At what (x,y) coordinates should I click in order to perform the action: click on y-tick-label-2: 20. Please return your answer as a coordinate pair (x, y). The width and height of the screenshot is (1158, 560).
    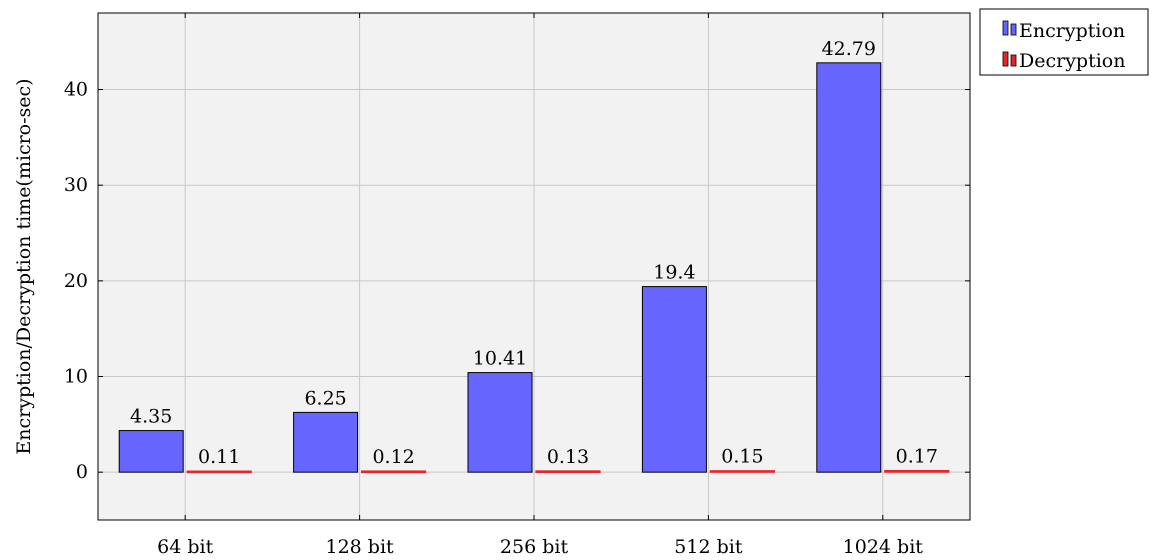
    Looking at the image, I should click on (76, 281).